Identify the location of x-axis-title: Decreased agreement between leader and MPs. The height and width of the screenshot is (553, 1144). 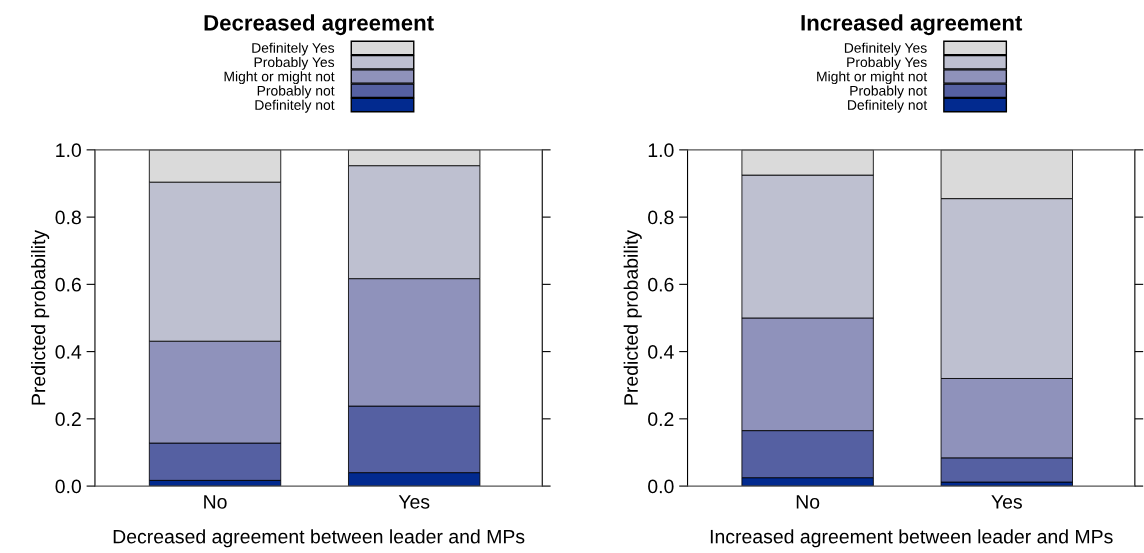
(319, 538).